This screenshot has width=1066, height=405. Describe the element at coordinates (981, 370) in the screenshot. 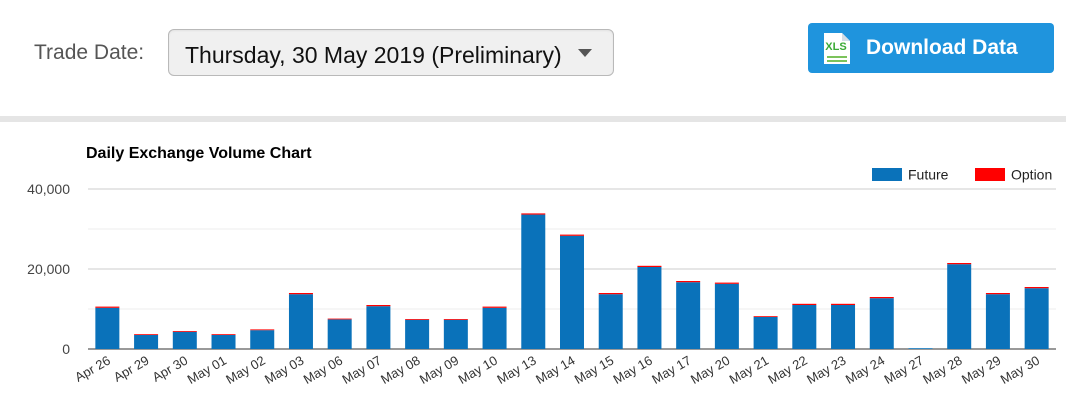

I see `x-tick-label: May 29` at that location.